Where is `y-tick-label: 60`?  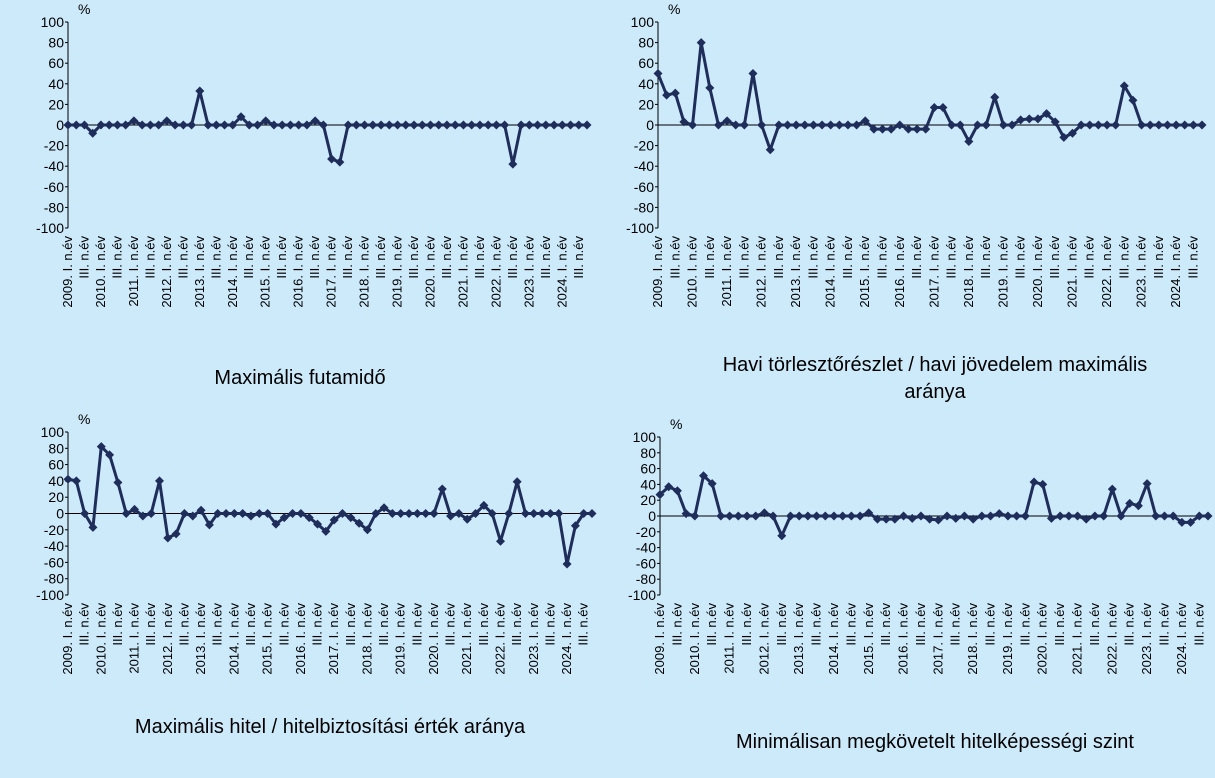
y-tick-label: 60 is located at coordinates (648, 469).